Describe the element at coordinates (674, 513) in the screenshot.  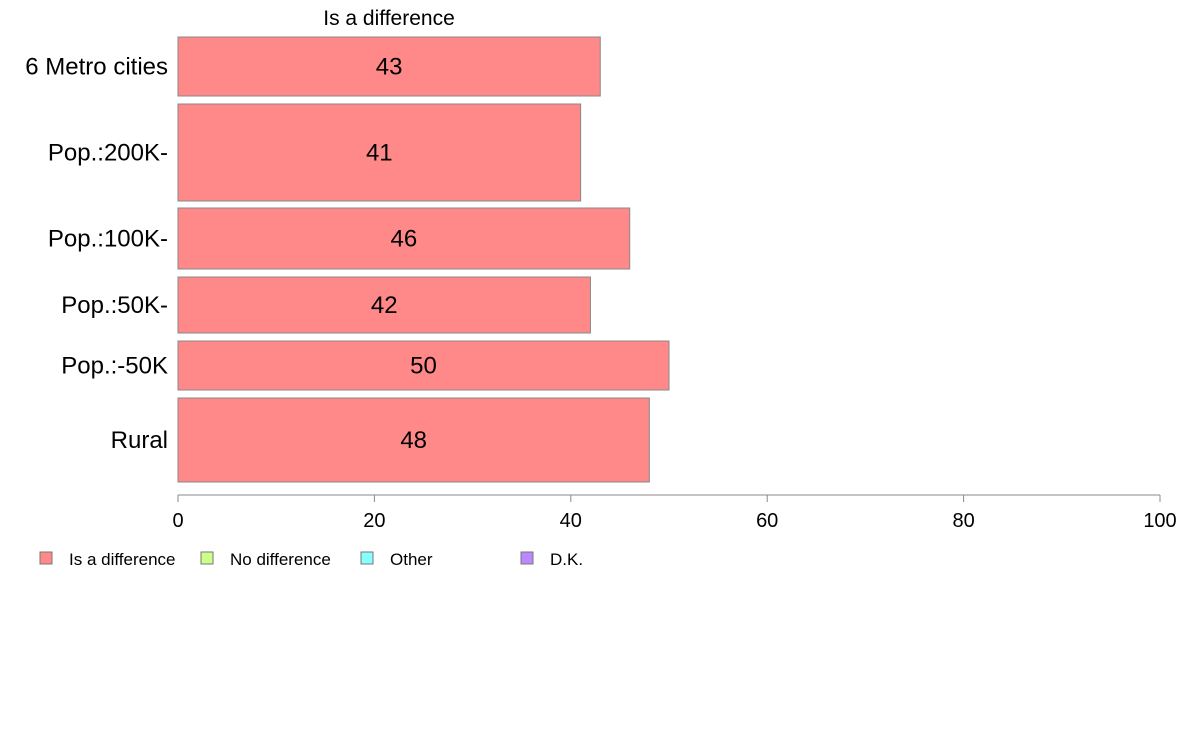
I see `x-axis: 0 20 40 60 80 100` at that location.